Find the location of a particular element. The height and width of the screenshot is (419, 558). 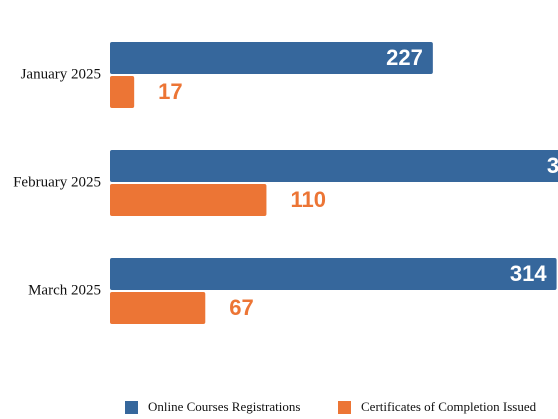

value-label: 227 is located at coordinates (404, 57).